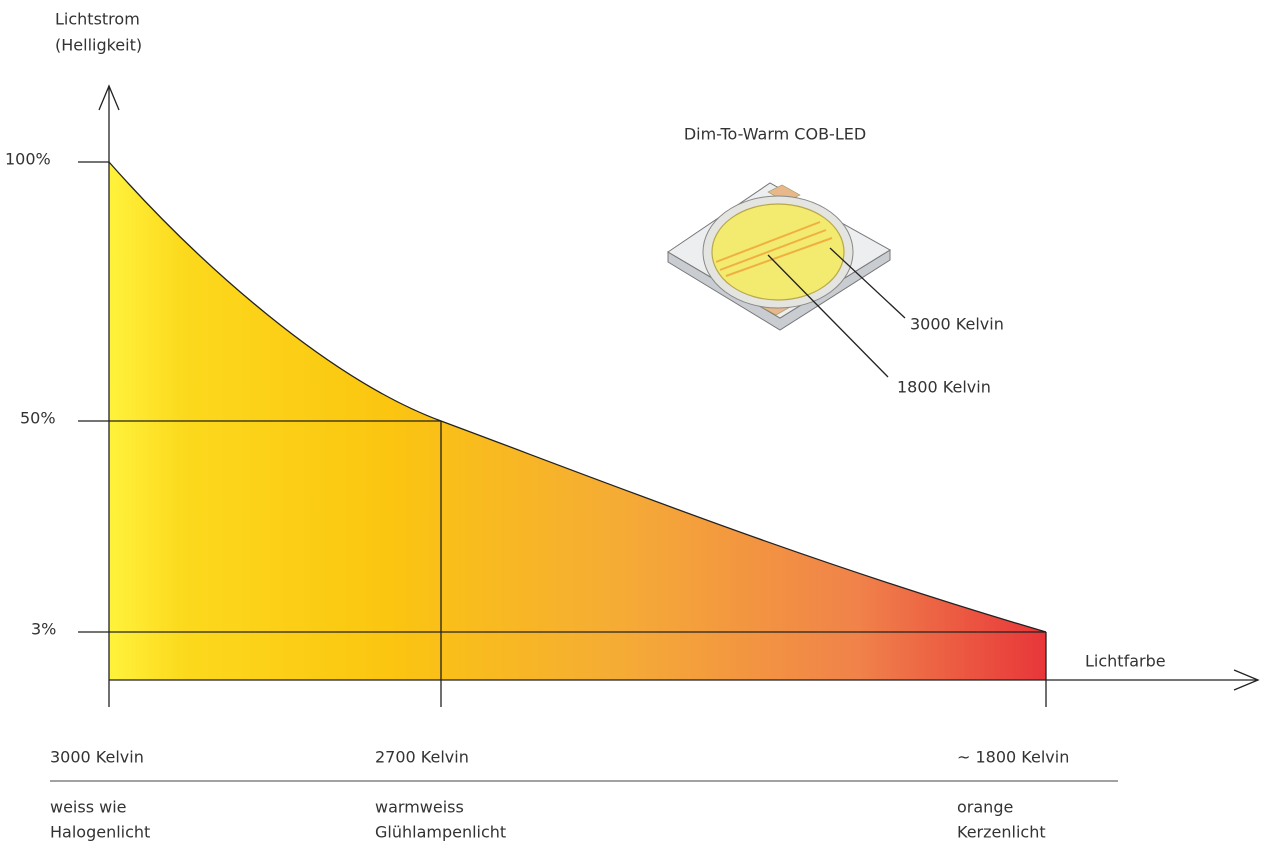 This screenshot has width=1263, height=843. Describe the element at coordinates (1246, 680) in the screenshot. I see `x-arrow` at that location.